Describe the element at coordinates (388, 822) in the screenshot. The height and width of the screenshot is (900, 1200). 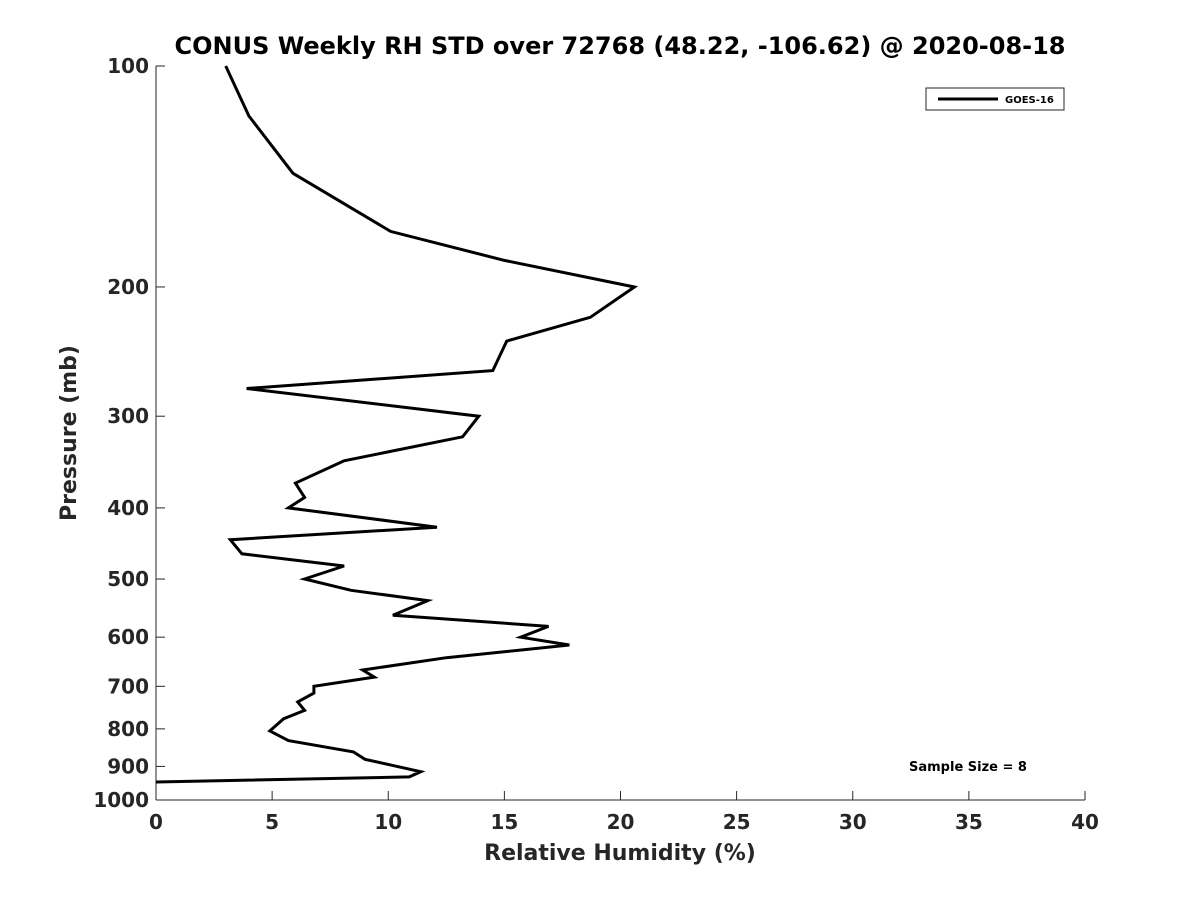
I see `x-tick-label: 10` at that location.